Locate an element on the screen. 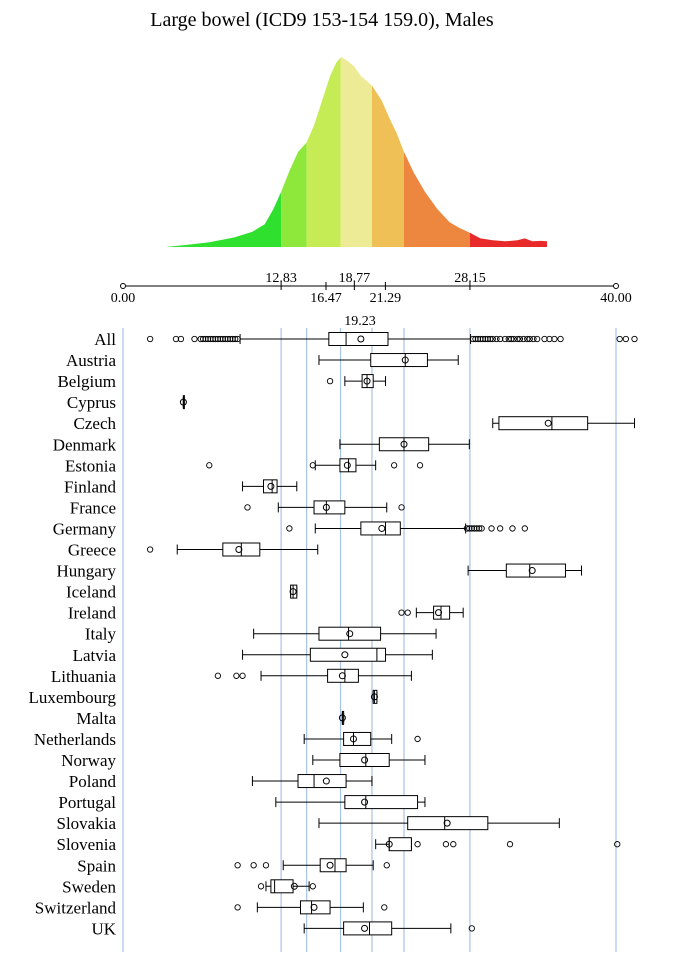 The image size is (678, 962). boxplot-row: Latvia is located at coordinates (253, 655).